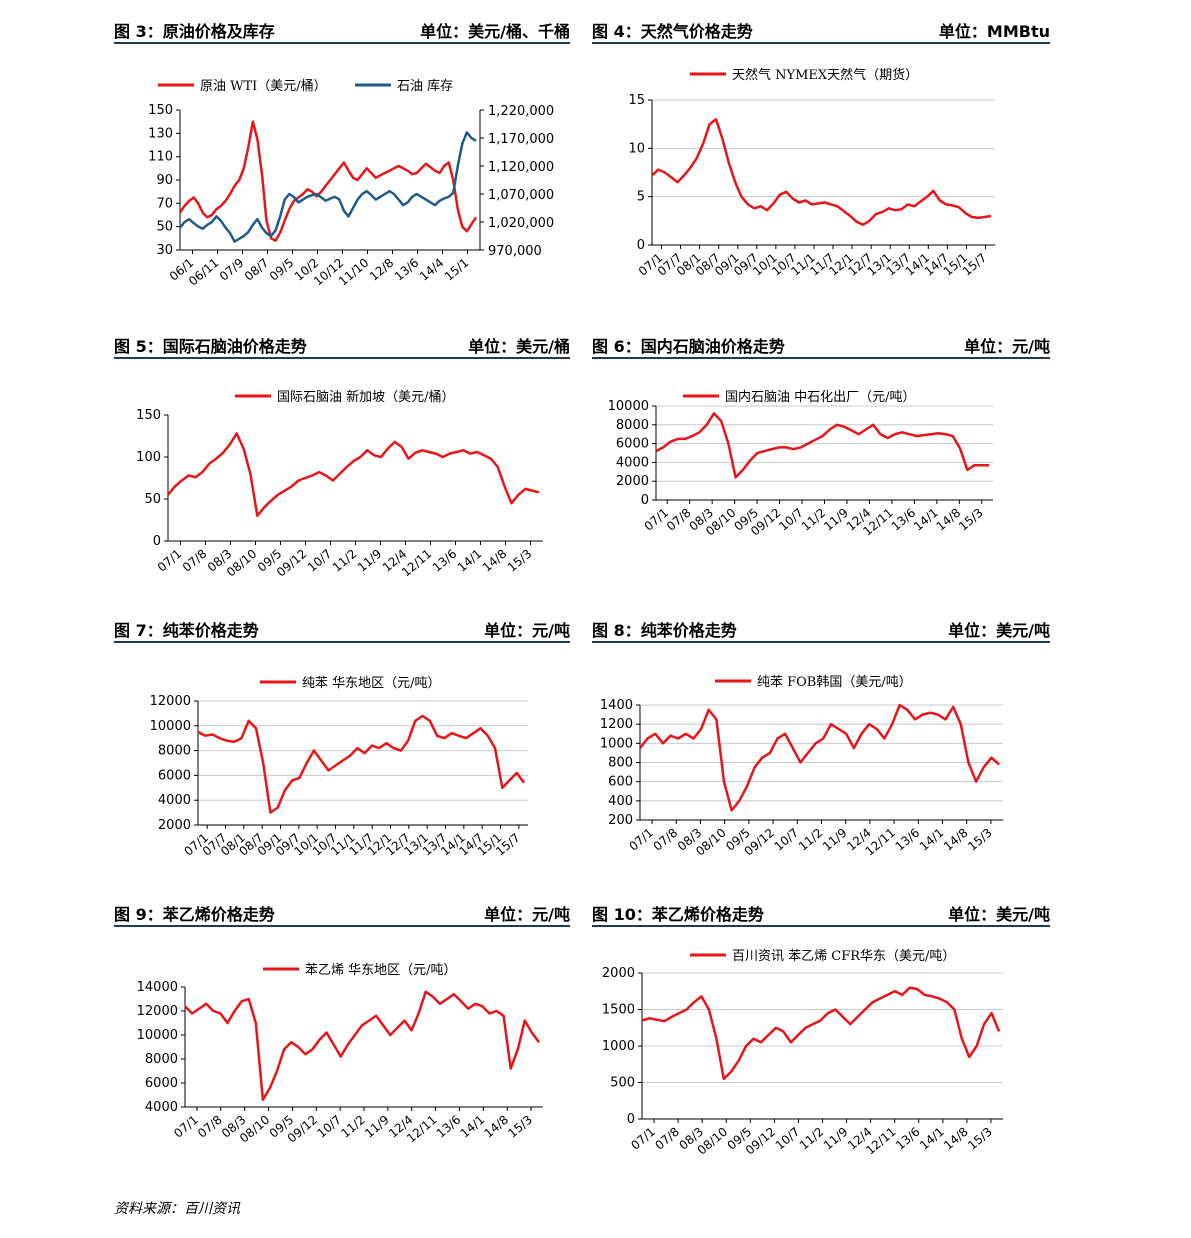  What do you see at coordinates (618, 973) in the screenshot?
I see `c10-ytick-label: 2000` at bounding box center [618, 973].